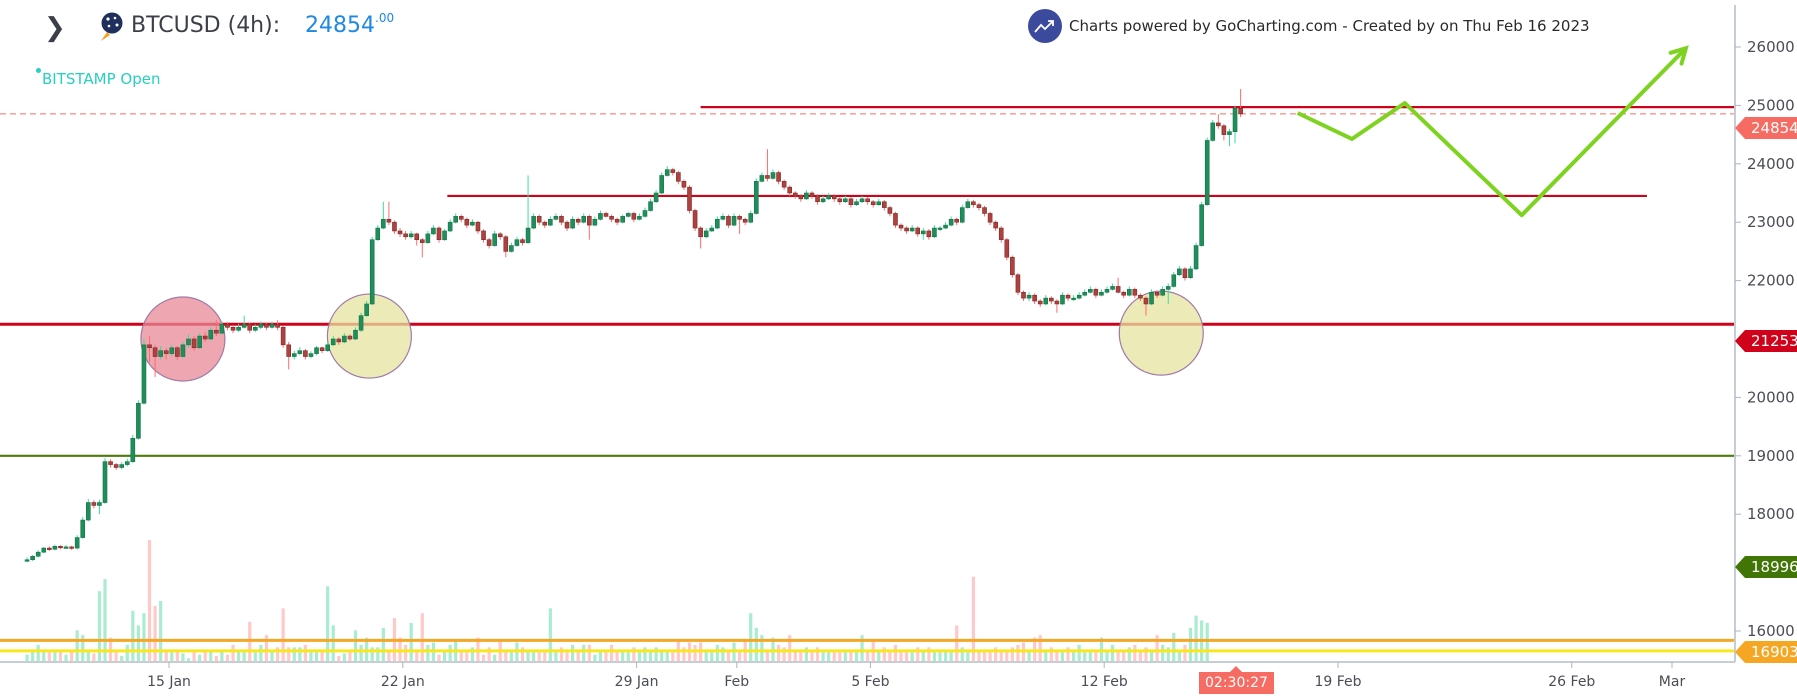  Describe the element at coordinates (1771, 631) in the screenshot. I see `price-tick-label: 16000` at that location.